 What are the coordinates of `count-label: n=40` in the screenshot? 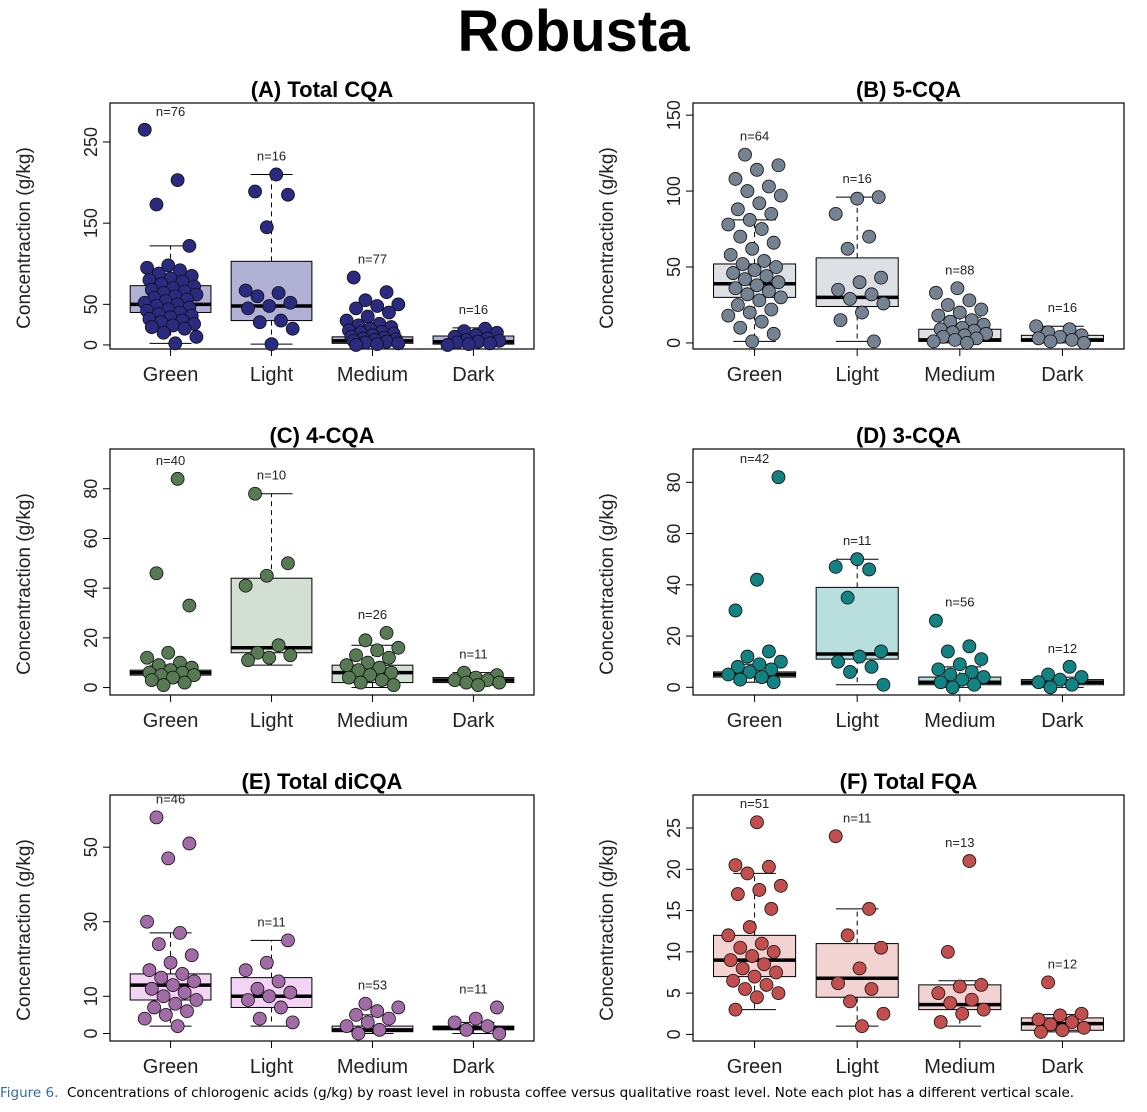 It's located at (170, 460).